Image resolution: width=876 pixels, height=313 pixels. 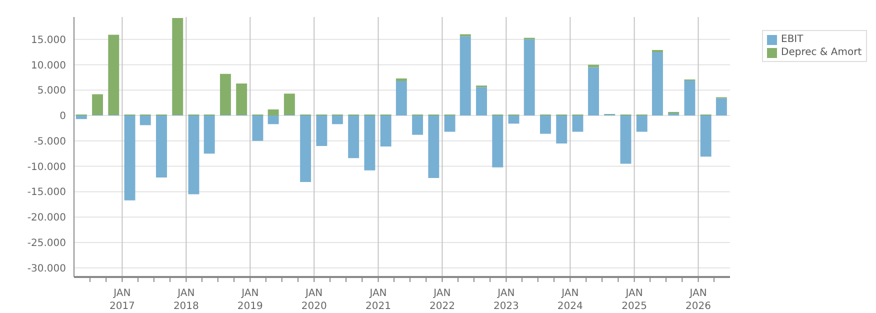 I want to click on y-tick-label: -5.000, so click(x=50, y=142).